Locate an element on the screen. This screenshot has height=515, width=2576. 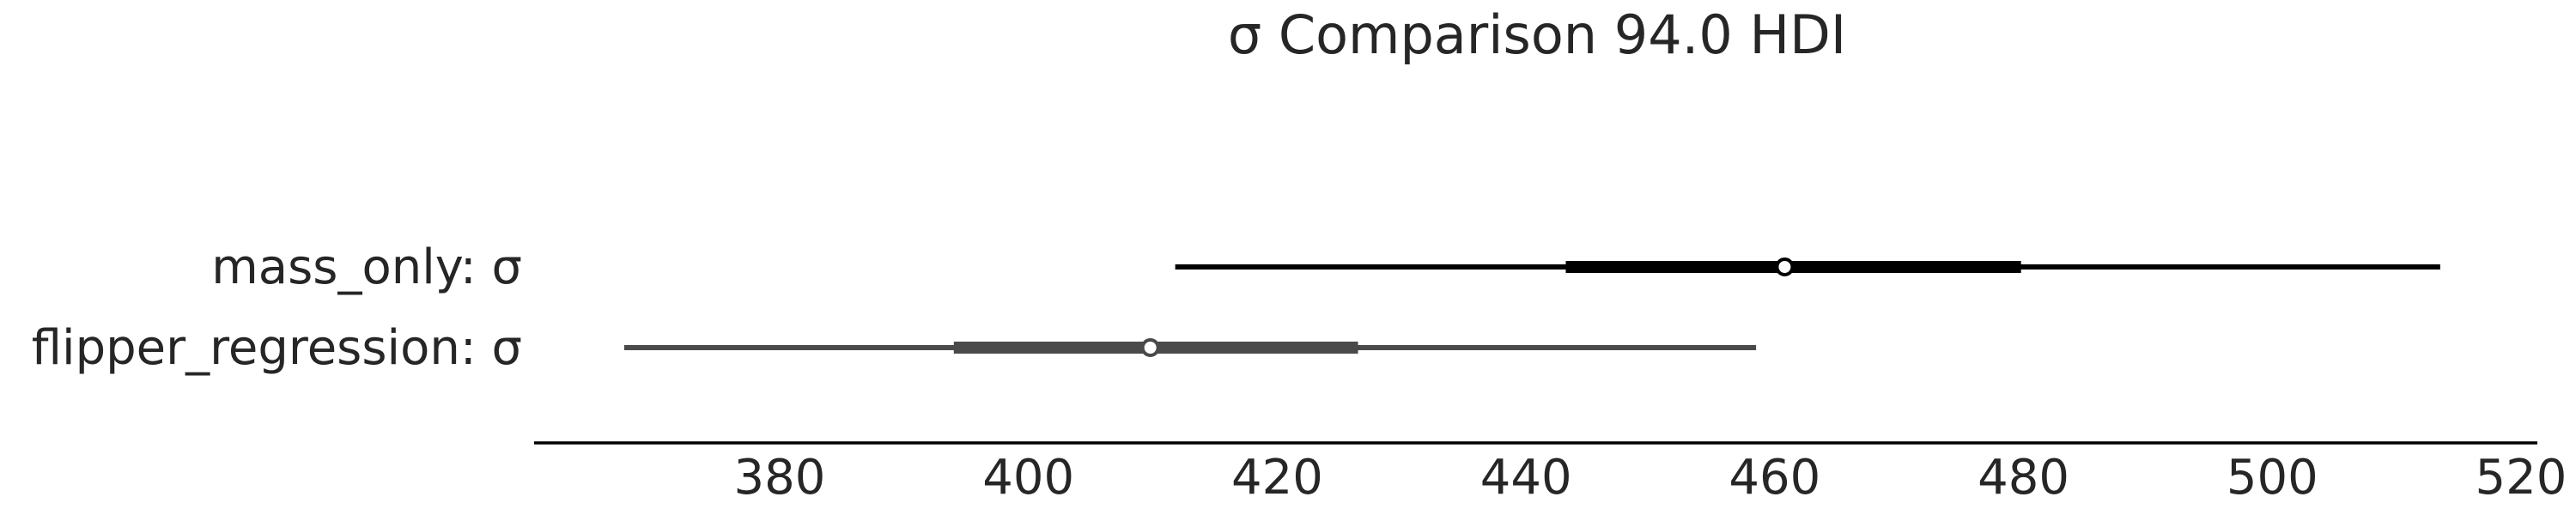
x-tick-label-400: 400 is located at coordinates (1028, 478).